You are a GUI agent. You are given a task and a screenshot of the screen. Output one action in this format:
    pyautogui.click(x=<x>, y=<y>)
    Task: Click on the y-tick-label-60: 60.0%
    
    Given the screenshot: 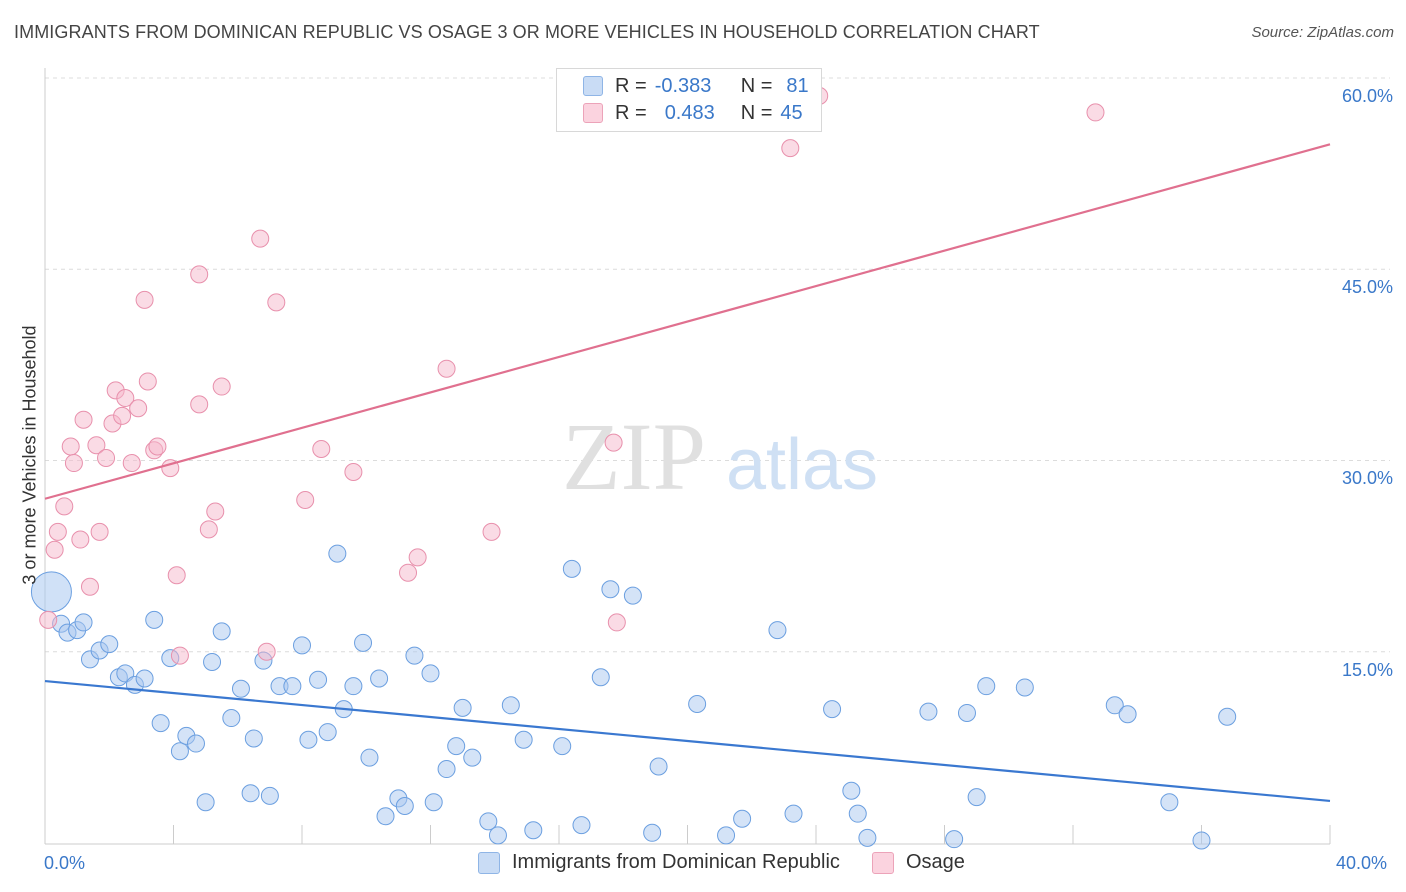 What is the action you would take?
    pyautogui.click(x=1367, y=96)
    